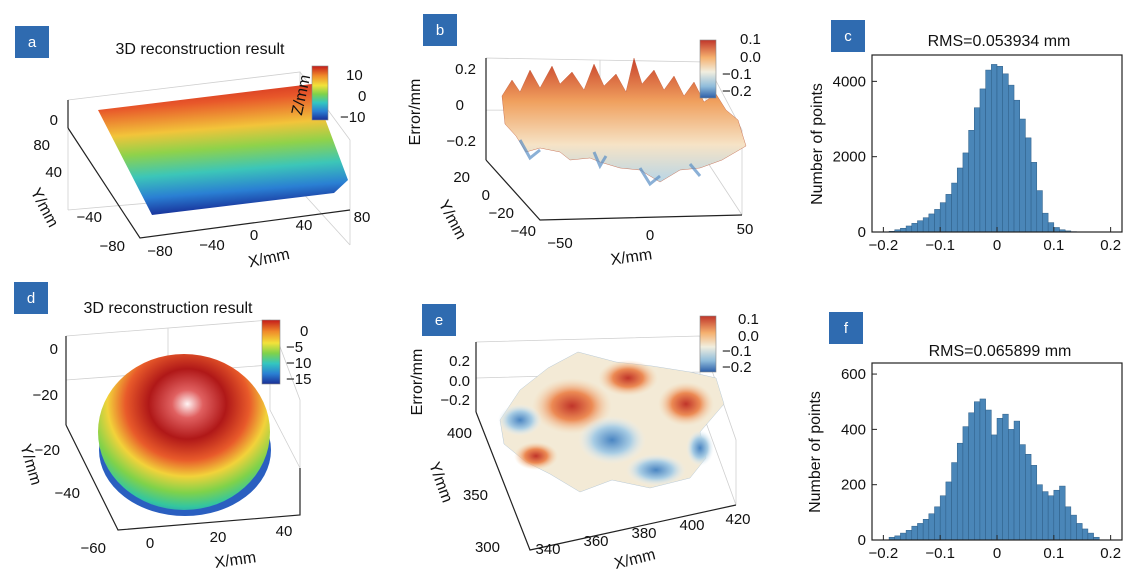 The width and height of the screenshot is (1135, 576). What do you see at coordinates (304, 331) in the screenshot?
I see `panel-d-colorbar-tick: 0` at bounding box center [304, 331].